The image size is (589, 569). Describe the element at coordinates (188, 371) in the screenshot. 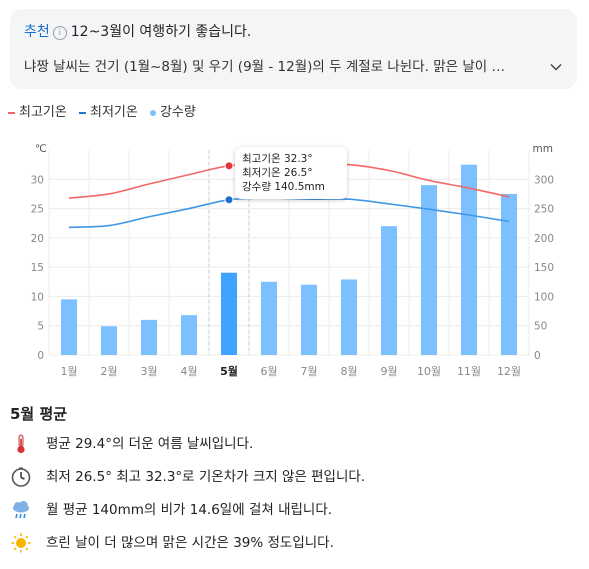

I see `x-tick-label: 4월` at that location.